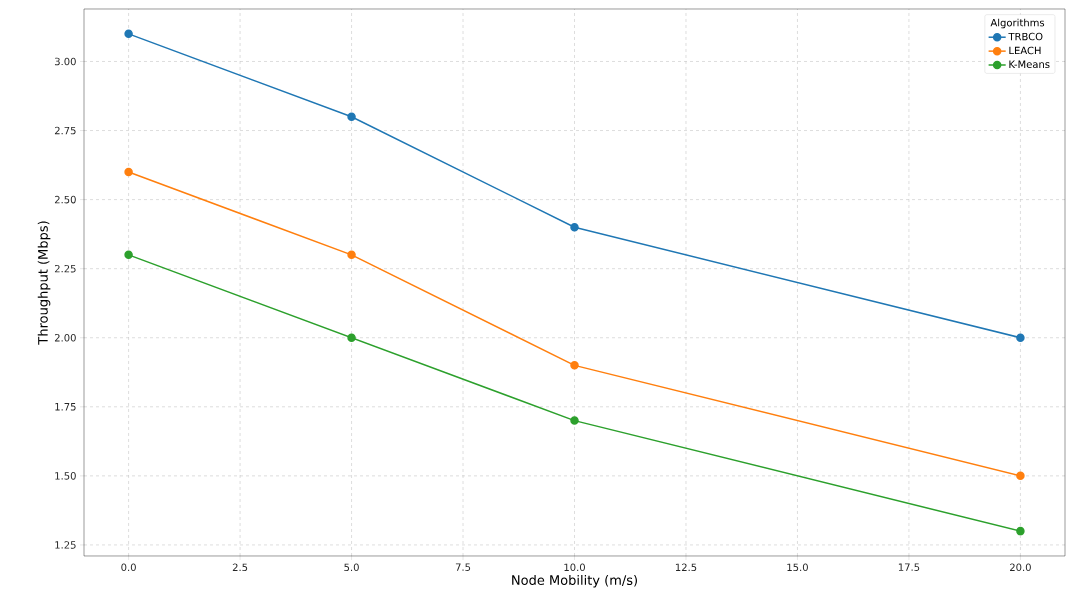  What do you see at coordinates (909, 567) in the screenshot?
I see `x-tick-label: 17.5` at bounding box center [909, 567].